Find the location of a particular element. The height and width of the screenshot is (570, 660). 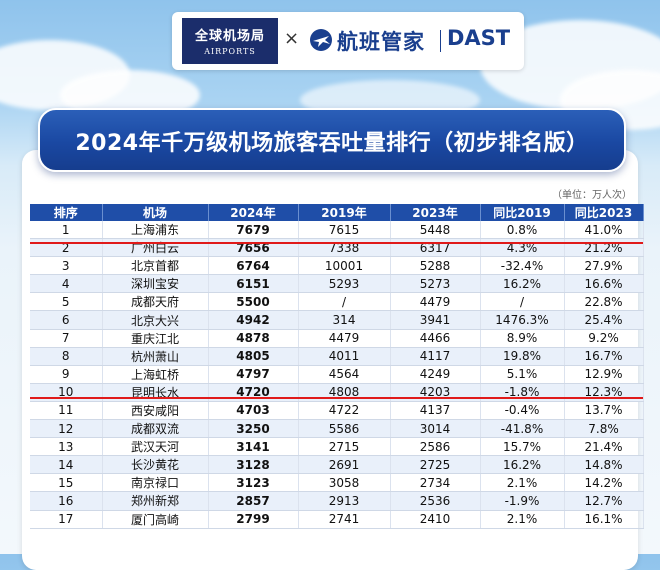

table-cell: 5.1% is located at coordinates (522, 374).